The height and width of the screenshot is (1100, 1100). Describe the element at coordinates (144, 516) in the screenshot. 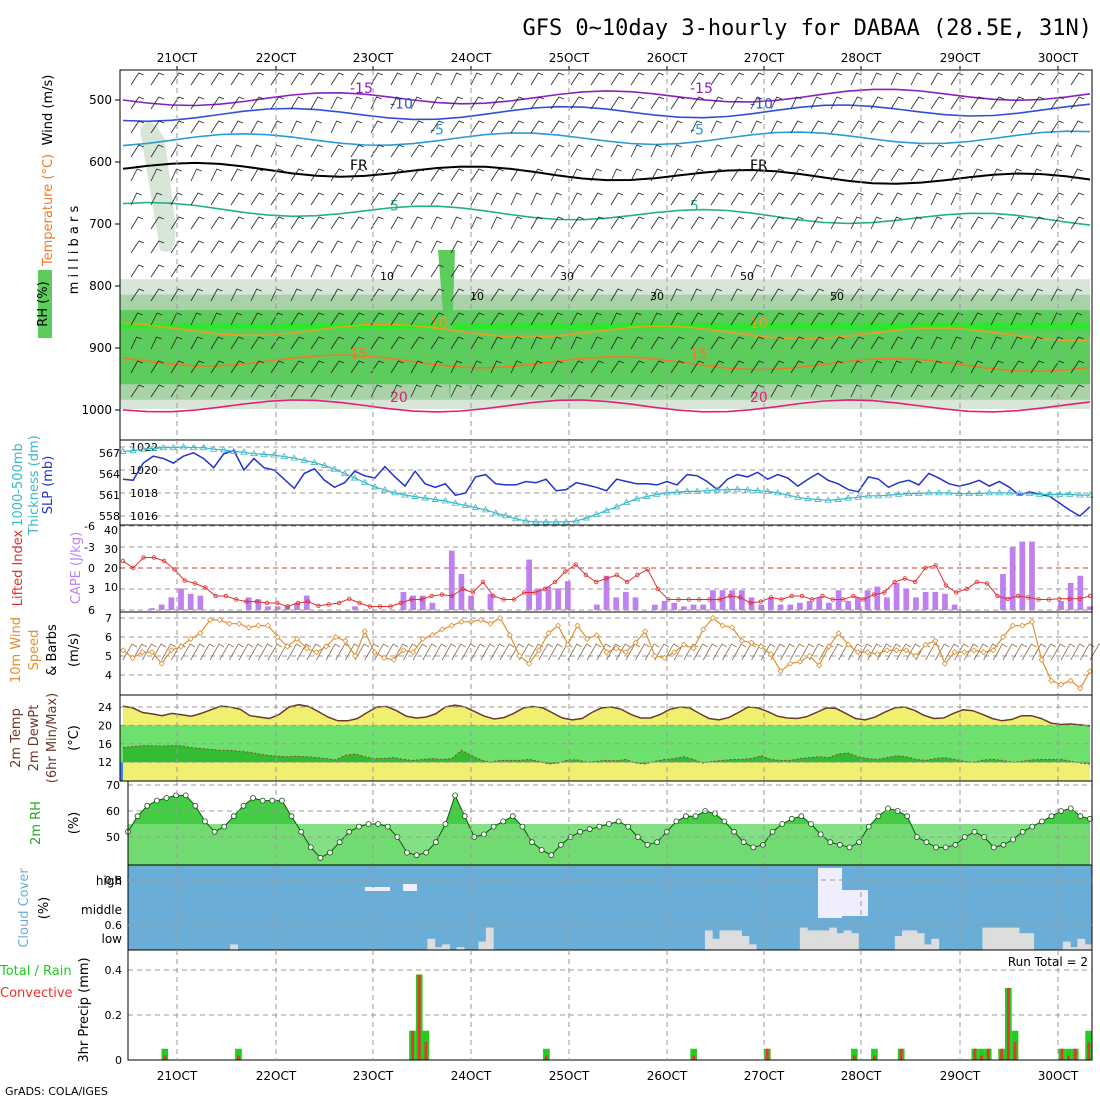

I see `slp-tick: 1016` at that location.